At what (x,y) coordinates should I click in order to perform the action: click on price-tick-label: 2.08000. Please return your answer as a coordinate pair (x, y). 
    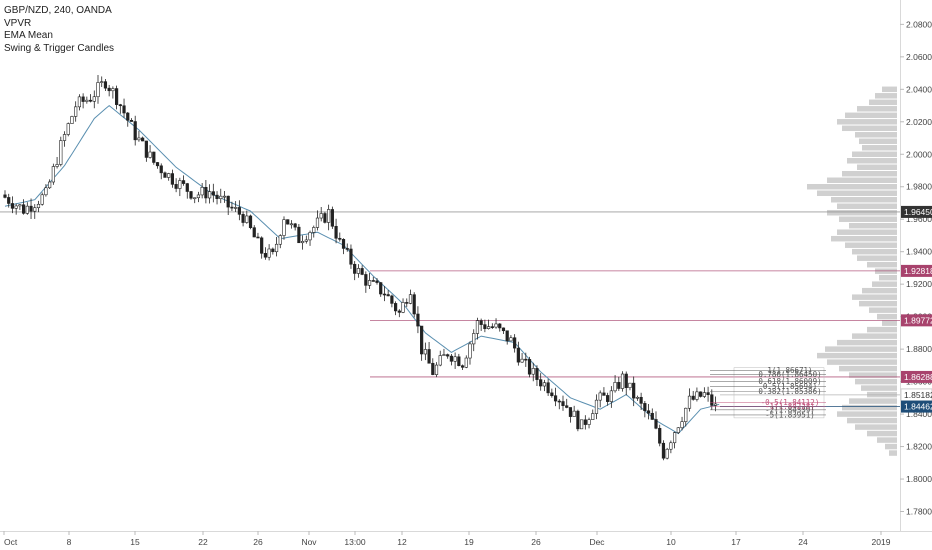
    Looking at the image, I should click on (919, 24).